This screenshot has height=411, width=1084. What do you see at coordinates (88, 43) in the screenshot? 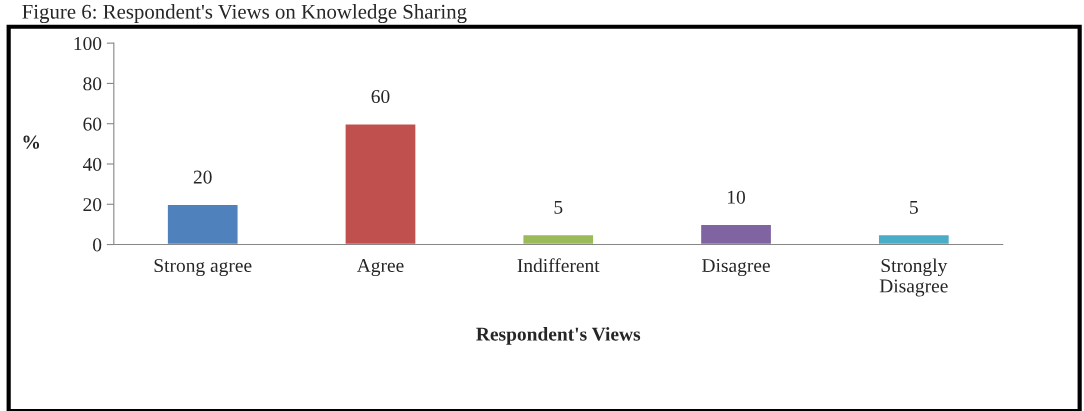
I see `y-tick-label: 100` at bounding box center [88, 43].